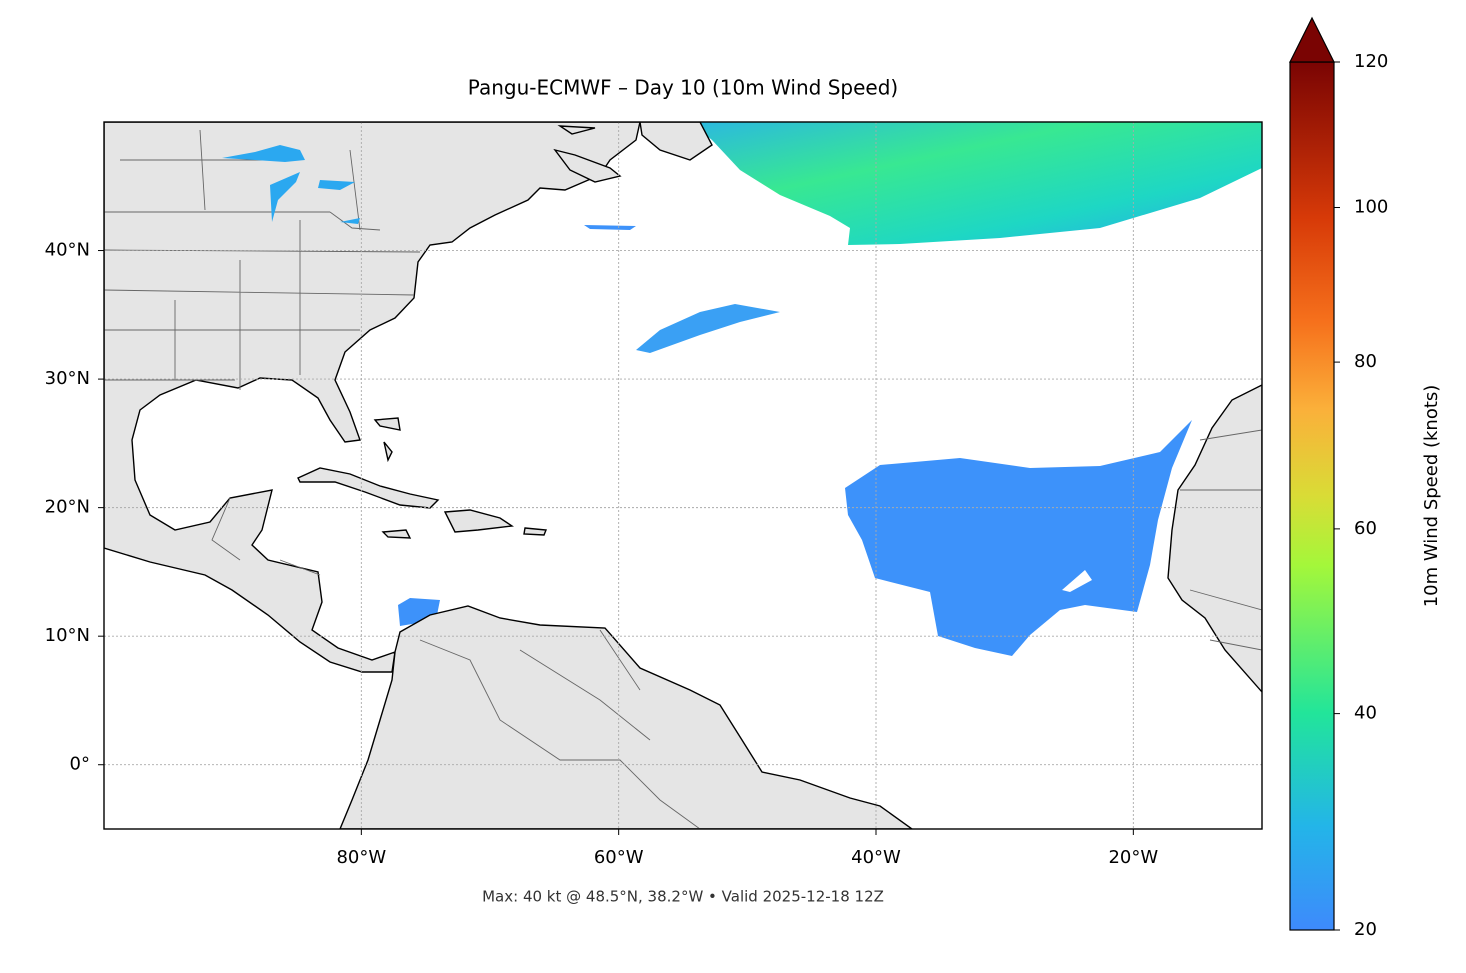  What do you see at coordinates (1365, 528) in the screenshot?
I see `colorbar-tick-label: 60` at bounding box center [1365, 528].